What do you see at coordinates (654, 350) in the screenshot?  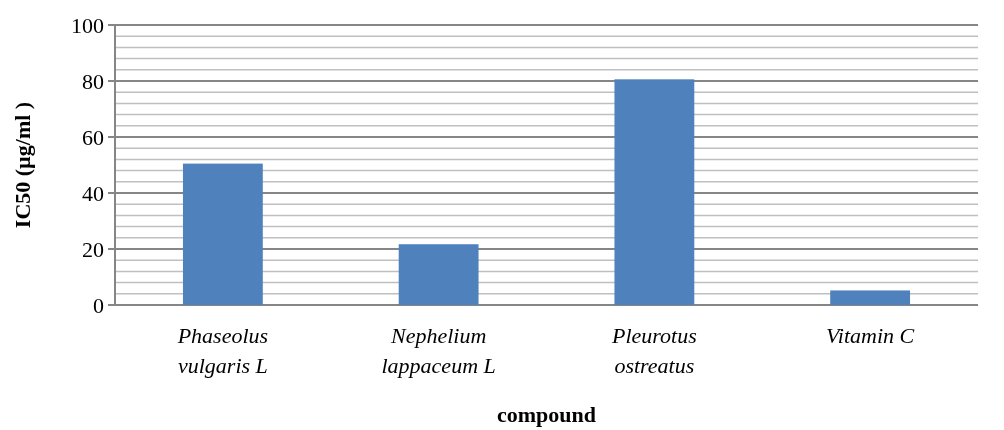 I see `x-tick-label: Pleurotus ostreatus` at bounding box center [654, 350].